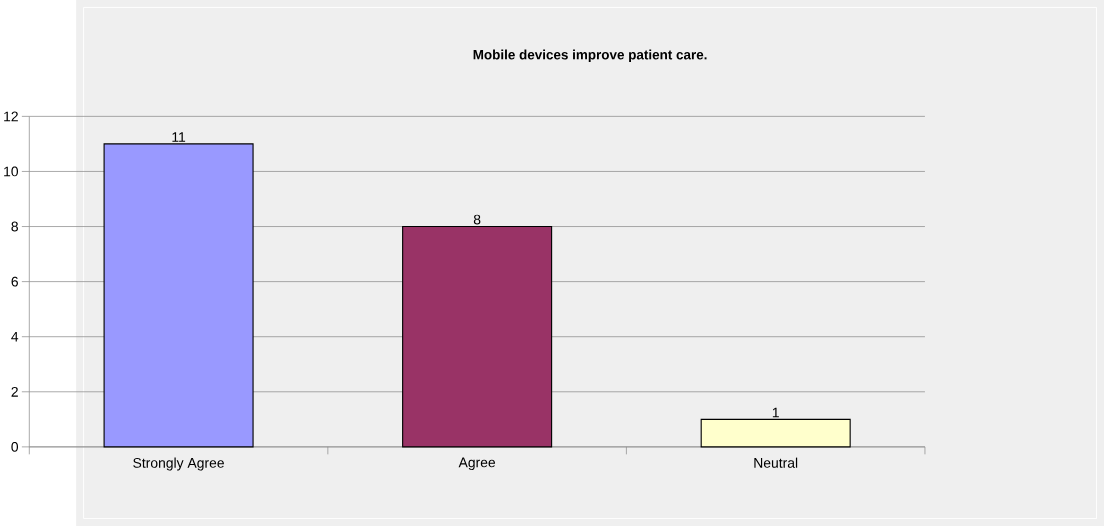 This screenshot has width=1104, height=526. Describe the element at coordinates (775, 412) in the screenshot. I see `data-label: 1` at that location.